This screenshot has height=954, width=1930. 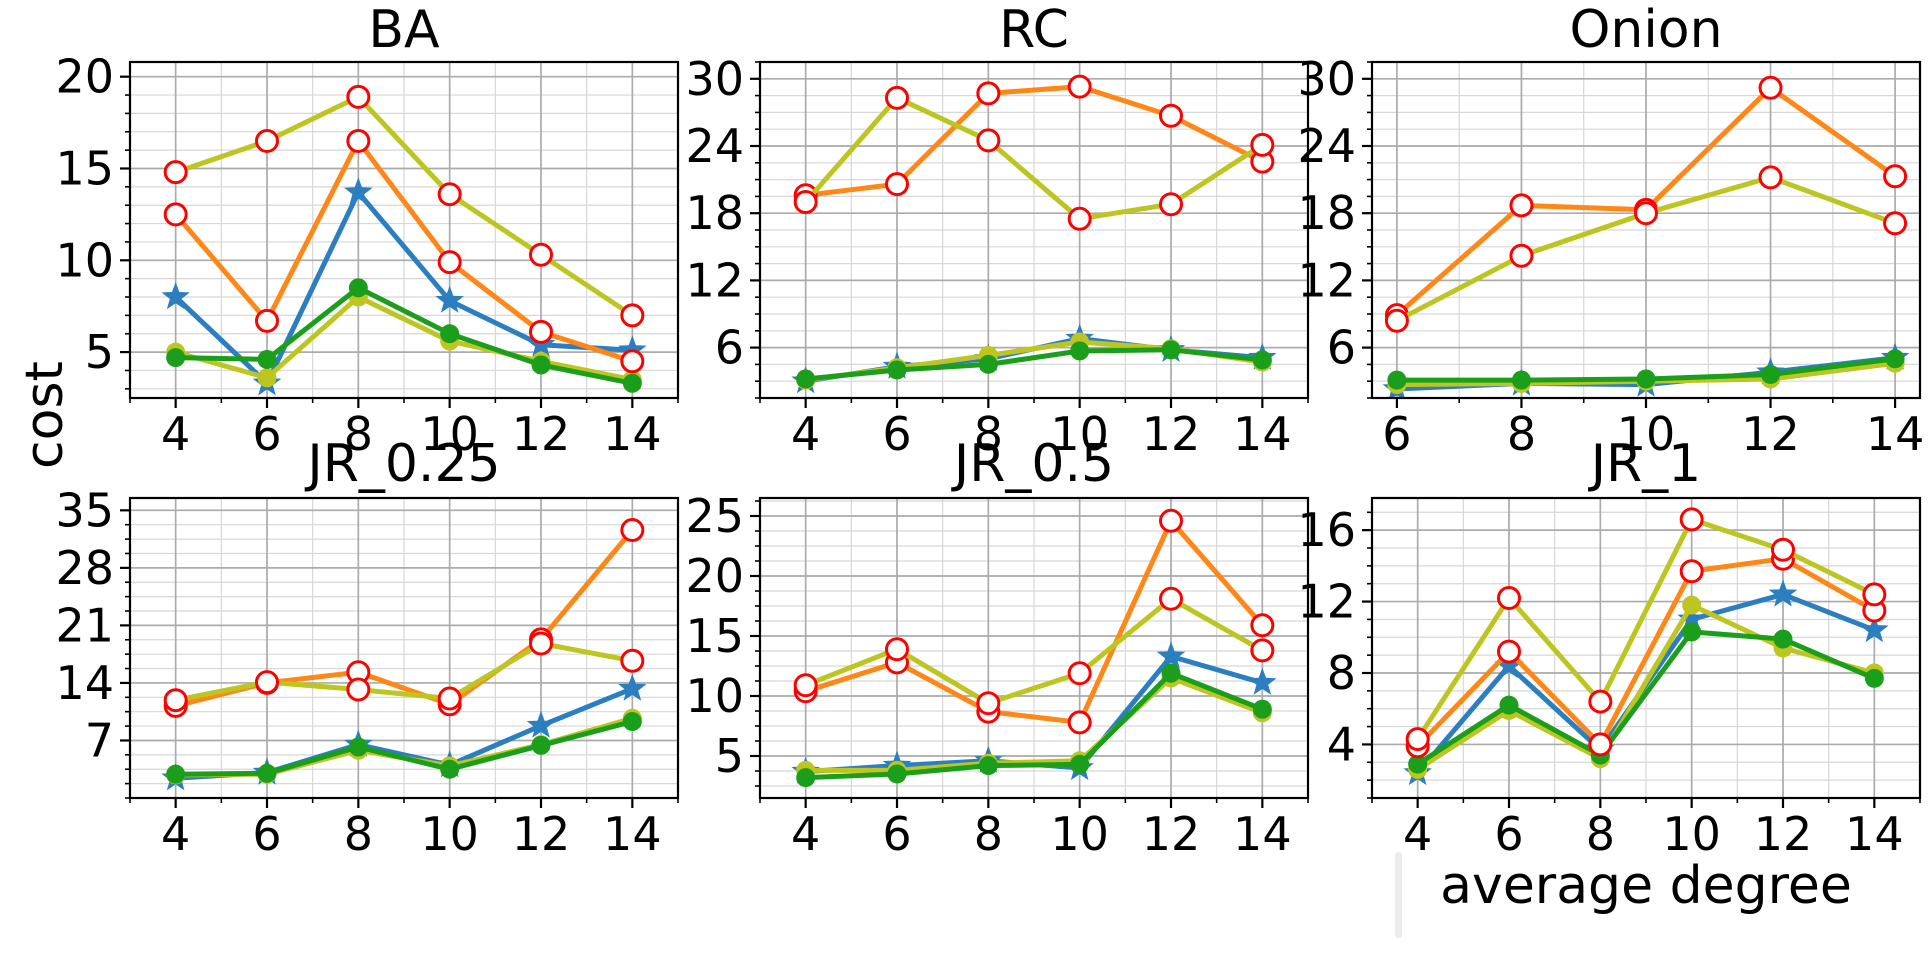 I want to click on series-green-dot-line, so click(x=1034, y=364).